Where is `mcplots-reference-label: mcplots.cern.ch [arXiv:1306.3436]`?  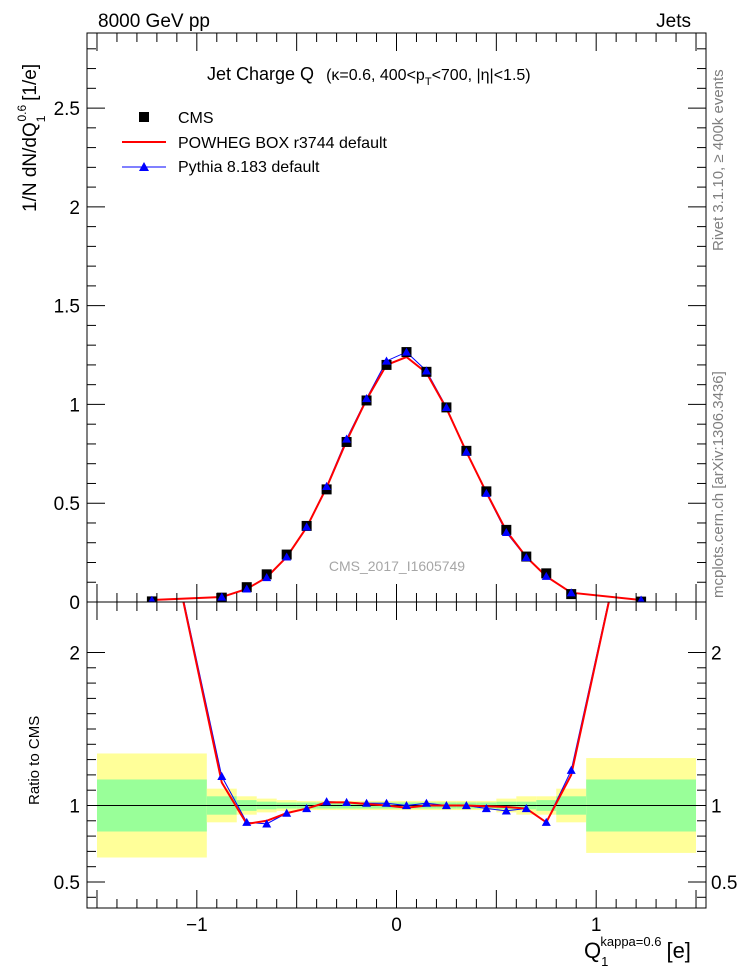 mcplots-reference-label: mcplots.cern.ch [arXiv:1306.3436] is located at coordinates (718, 484).